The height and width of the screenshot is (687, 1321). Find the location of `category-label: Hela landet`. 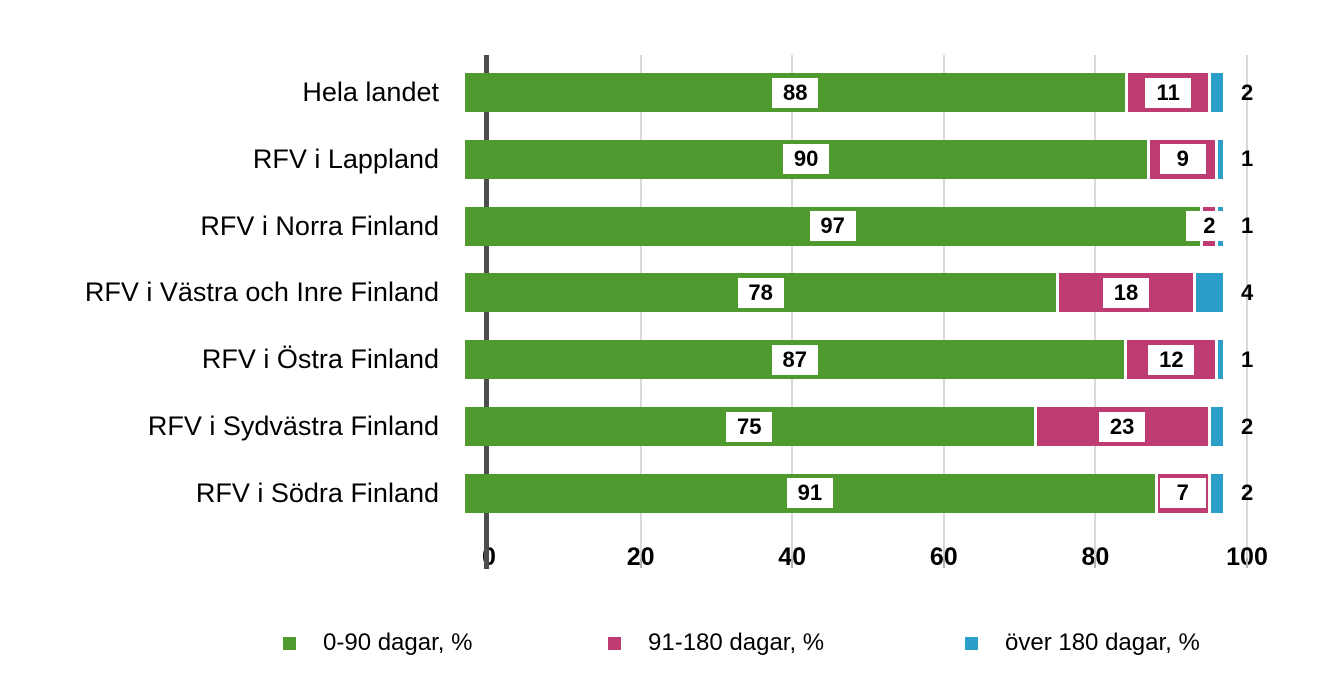

category-label: Hela landet is located at coordinates (370, 92).